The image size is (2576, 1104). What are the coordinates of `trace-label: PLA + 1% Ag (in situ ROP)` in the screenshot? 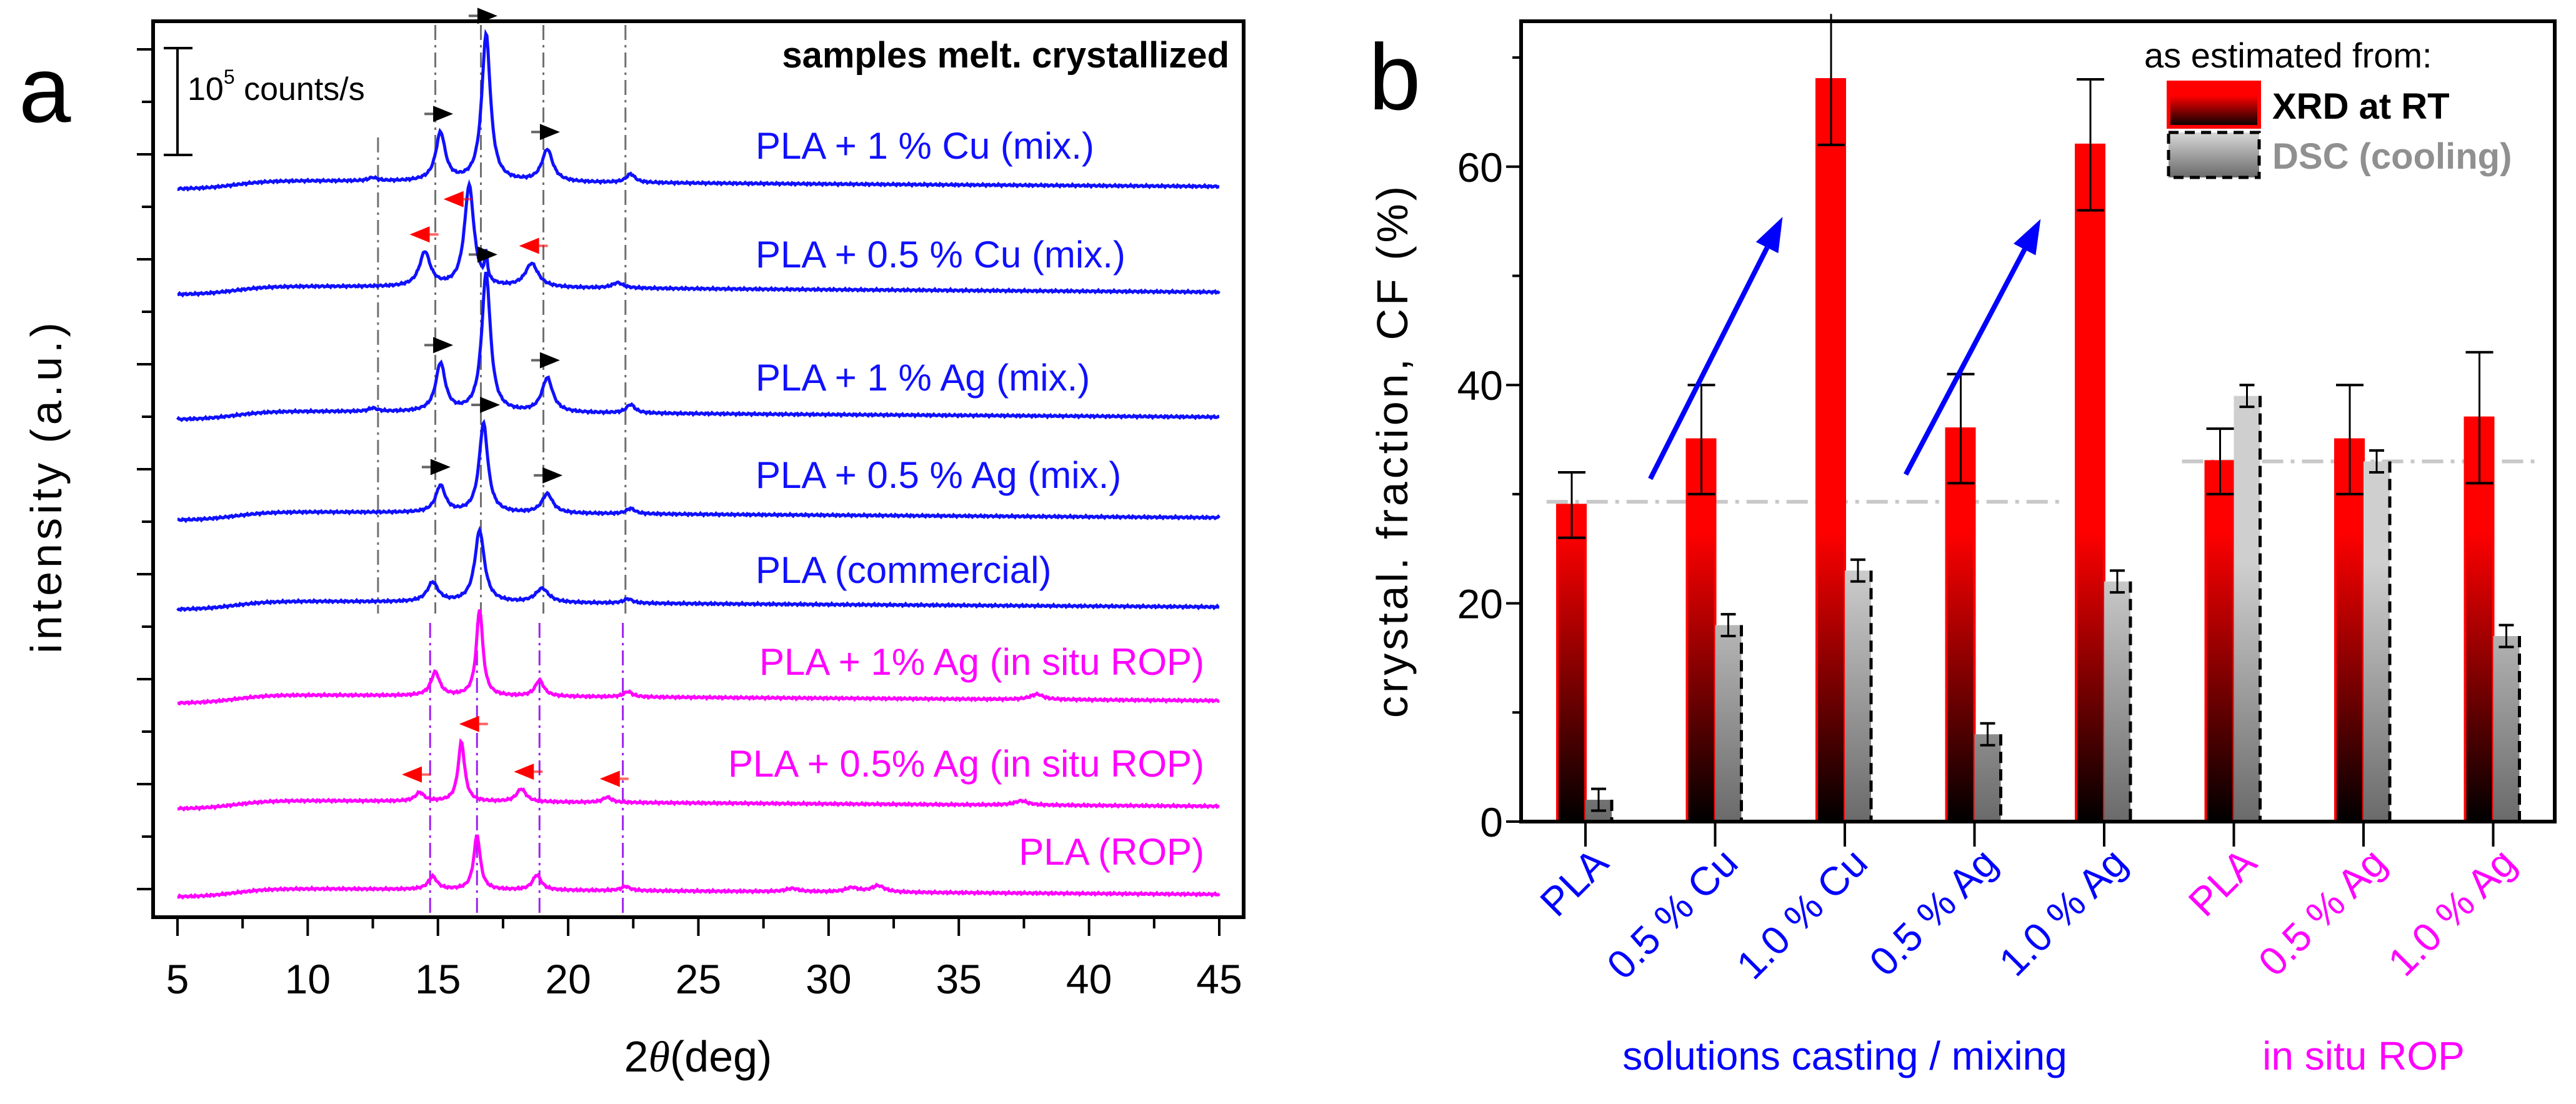 It's located at (981, 662).